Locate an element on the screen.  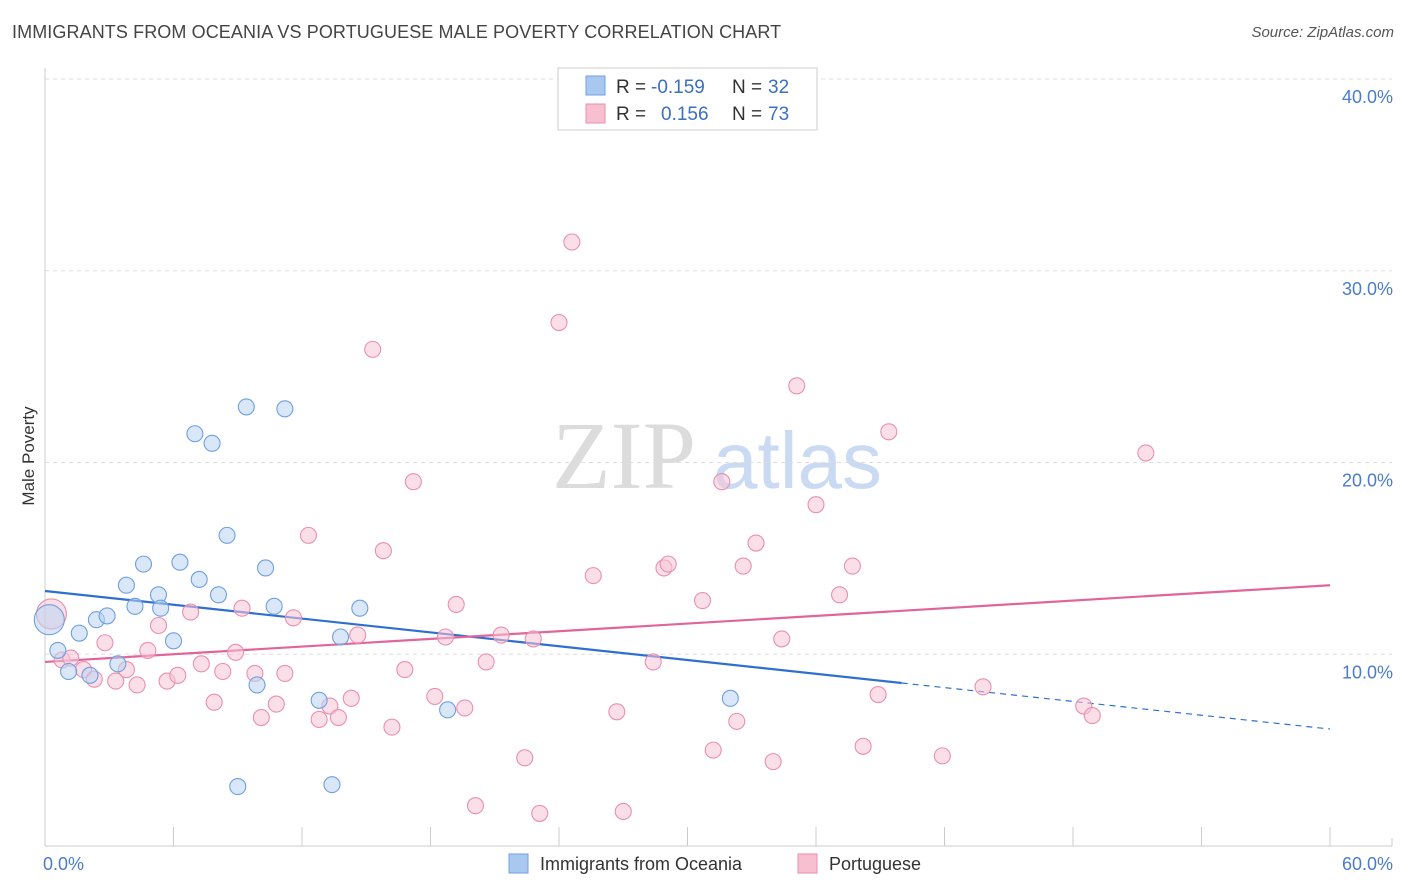
legend-n-value-oceania: 32 is located at coordinates (778, 87).